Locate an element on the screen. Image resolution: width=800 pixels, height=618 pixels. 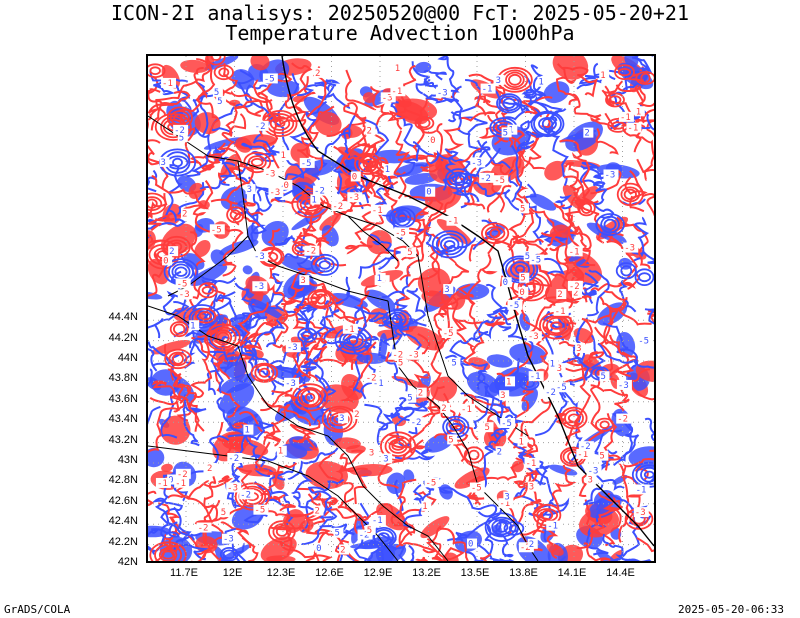
lat-tick-label: 43.8N is located at coordinates (123, 378).